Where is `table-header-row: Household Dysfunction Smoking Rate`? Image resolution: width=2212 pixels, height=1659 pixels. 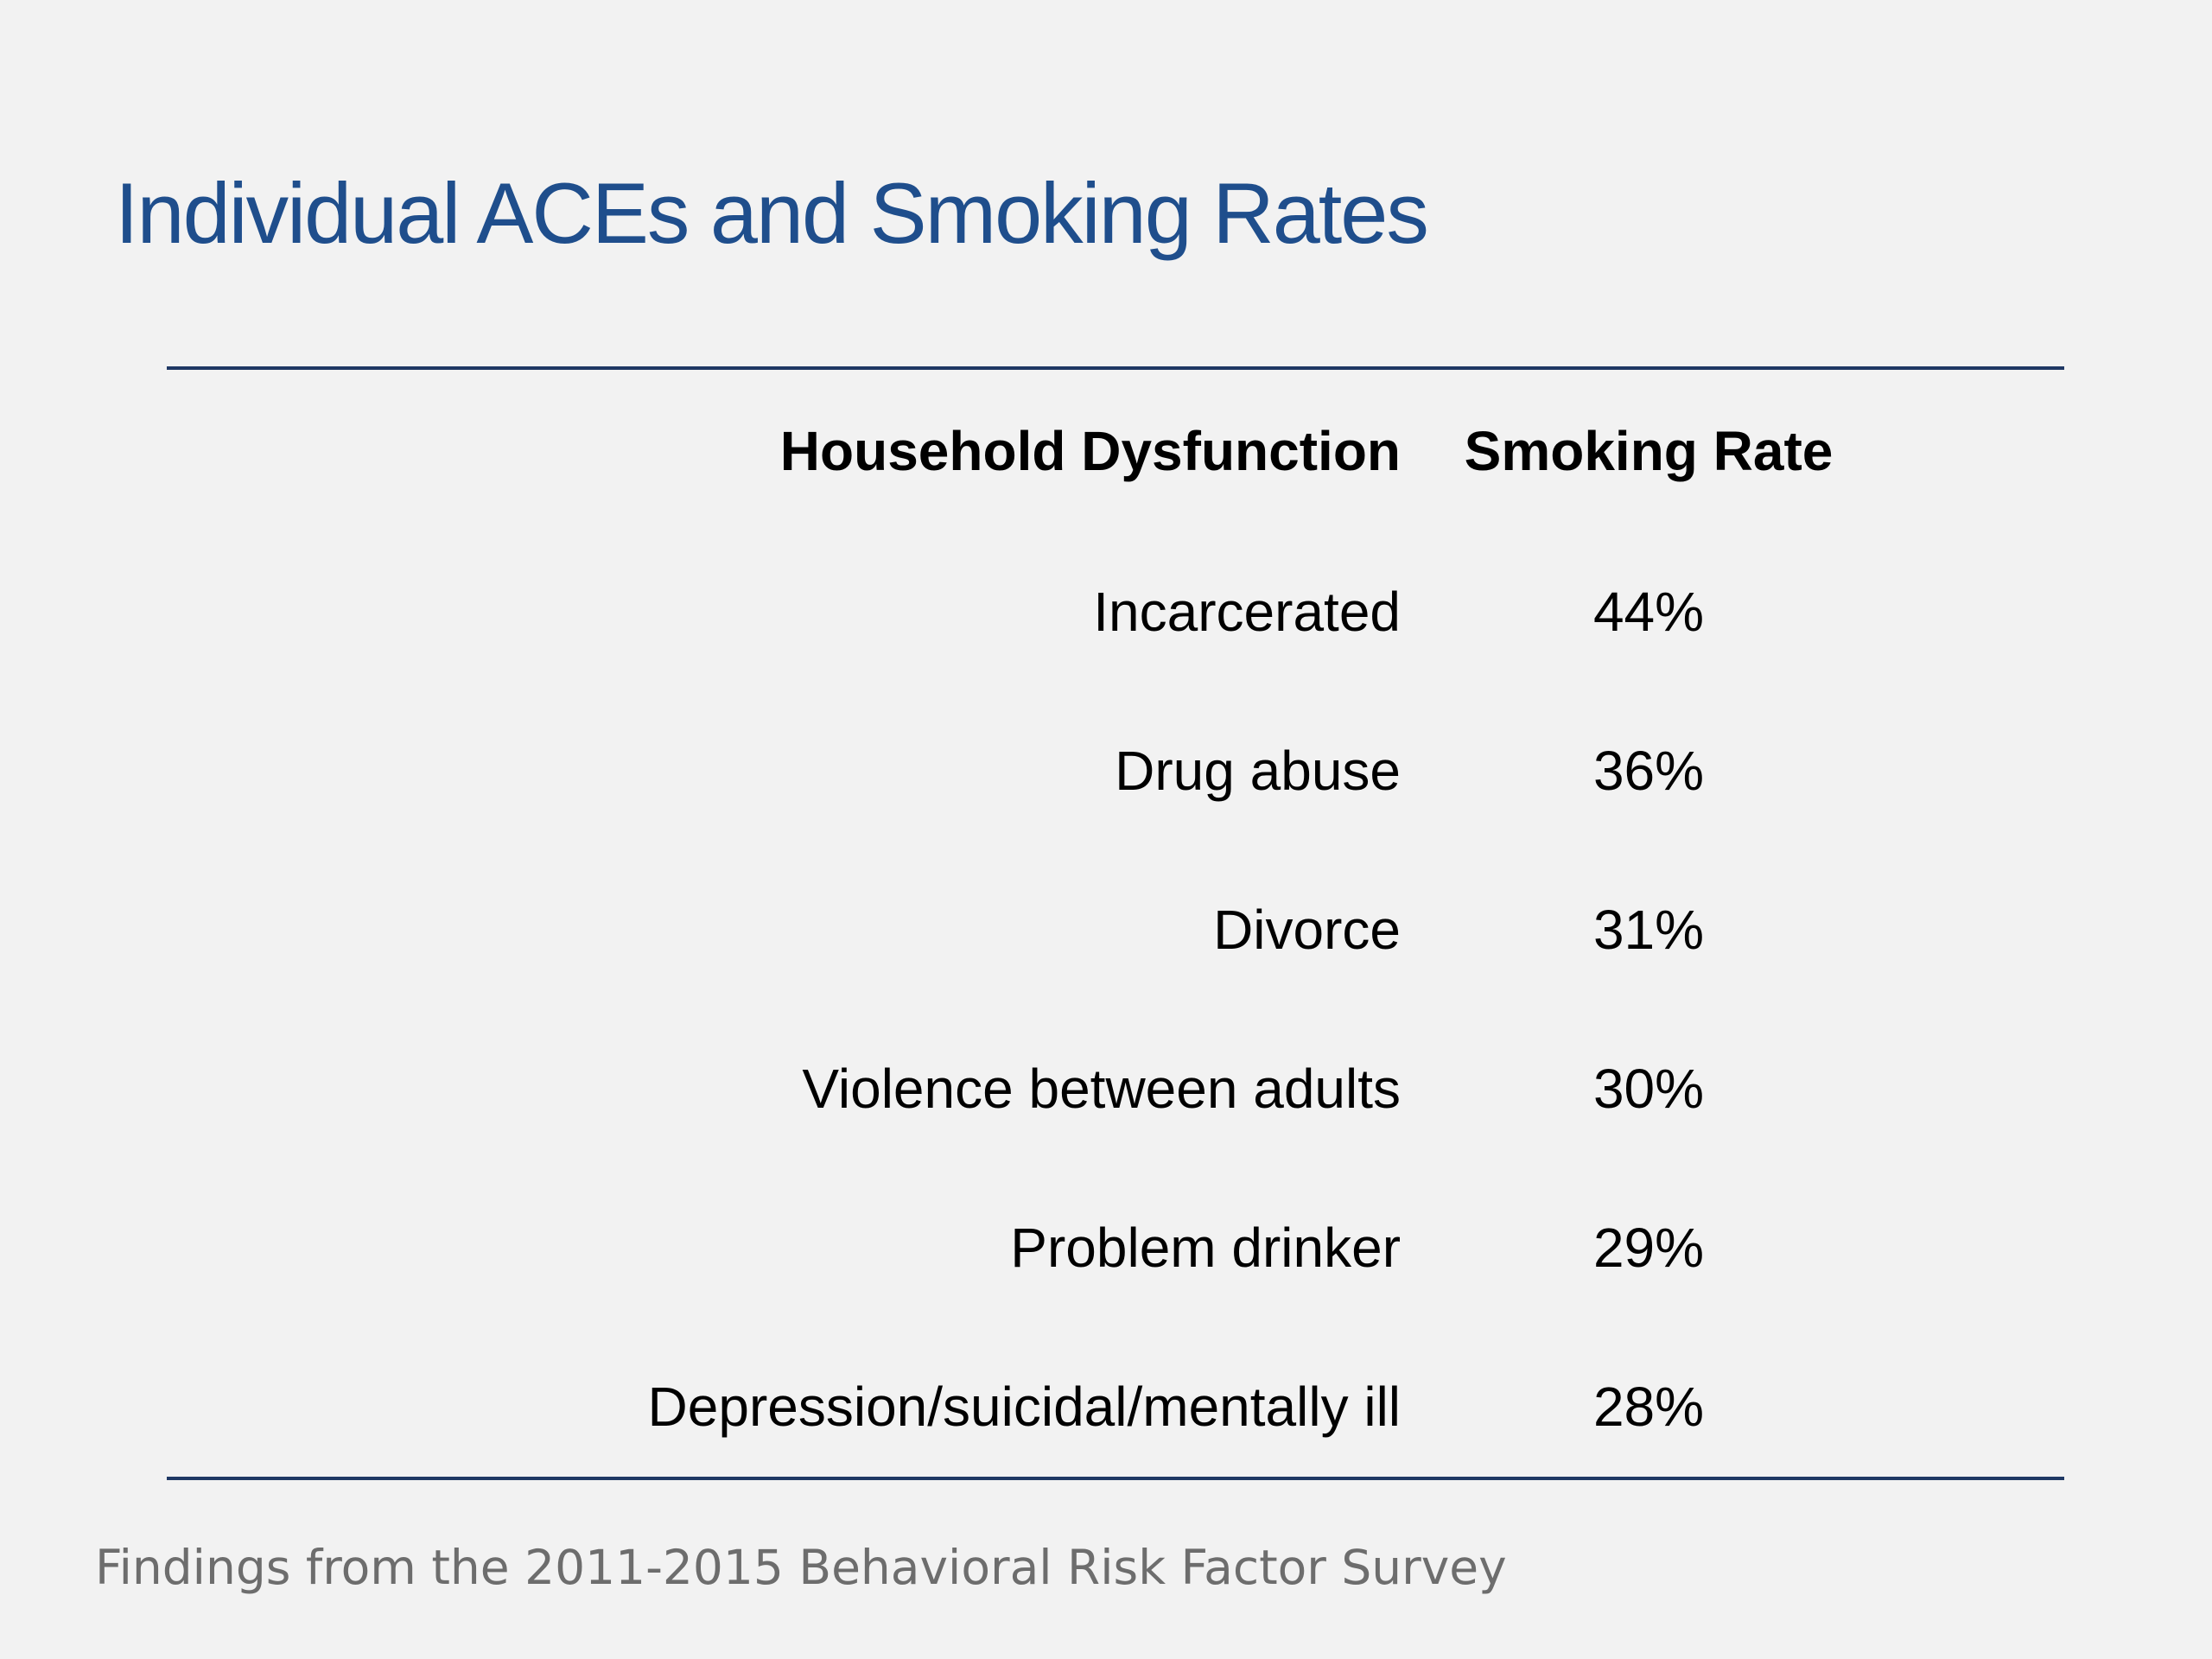 table-header-row: Household Dysfunction Smoking Rate is located at coordinates (1115, 451).